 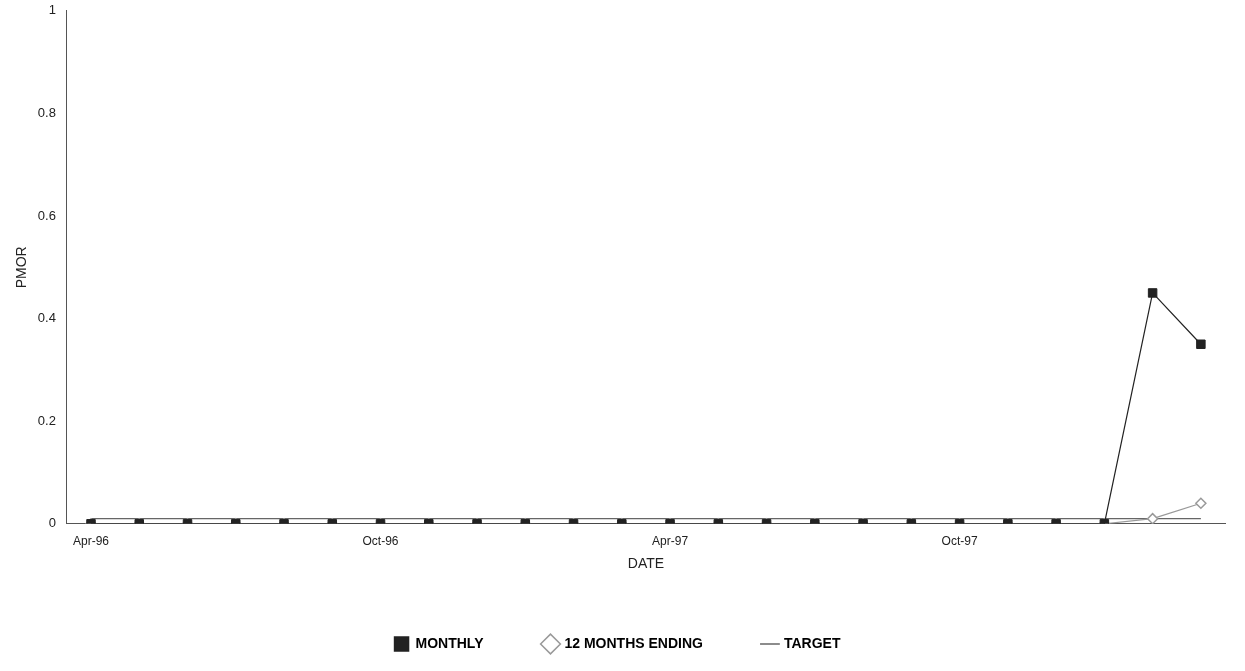 I want to click on y-tick-label: 0.6, so click(x=46, y=215).